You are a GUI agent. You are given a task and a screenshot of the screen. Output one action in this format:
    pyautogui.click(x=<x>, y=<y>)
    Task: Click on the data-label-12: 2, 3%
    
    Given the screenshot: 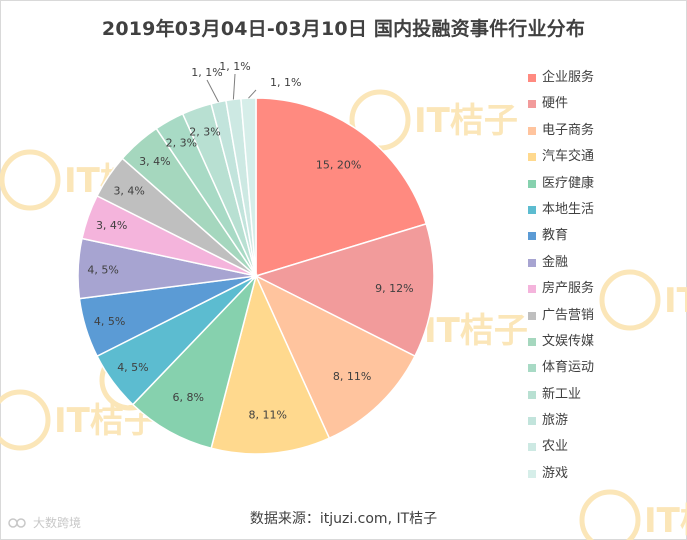 What is the action you would take?
    pyautogui.click(x=181, y=142)
    